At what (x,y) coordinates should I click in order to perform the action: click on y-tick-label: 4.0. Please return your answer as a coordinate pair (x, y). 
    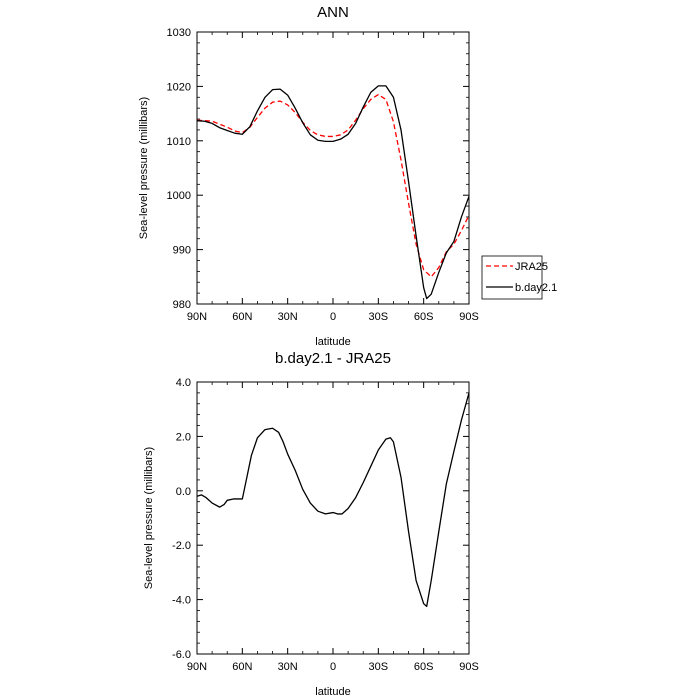
    Looking at the image, I should click on (183, 383).